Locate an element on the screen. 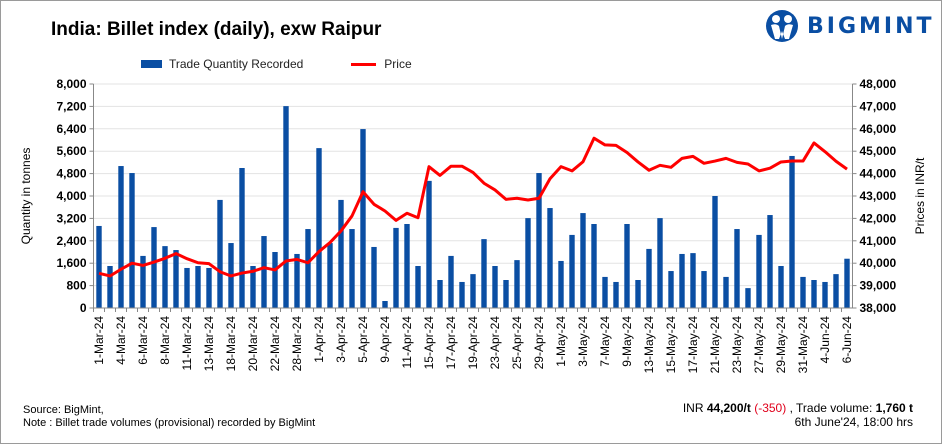 This screenshot has width=942, height=444. x-tick-label: 6-Mar-24 is located at coordinates (143, 340).